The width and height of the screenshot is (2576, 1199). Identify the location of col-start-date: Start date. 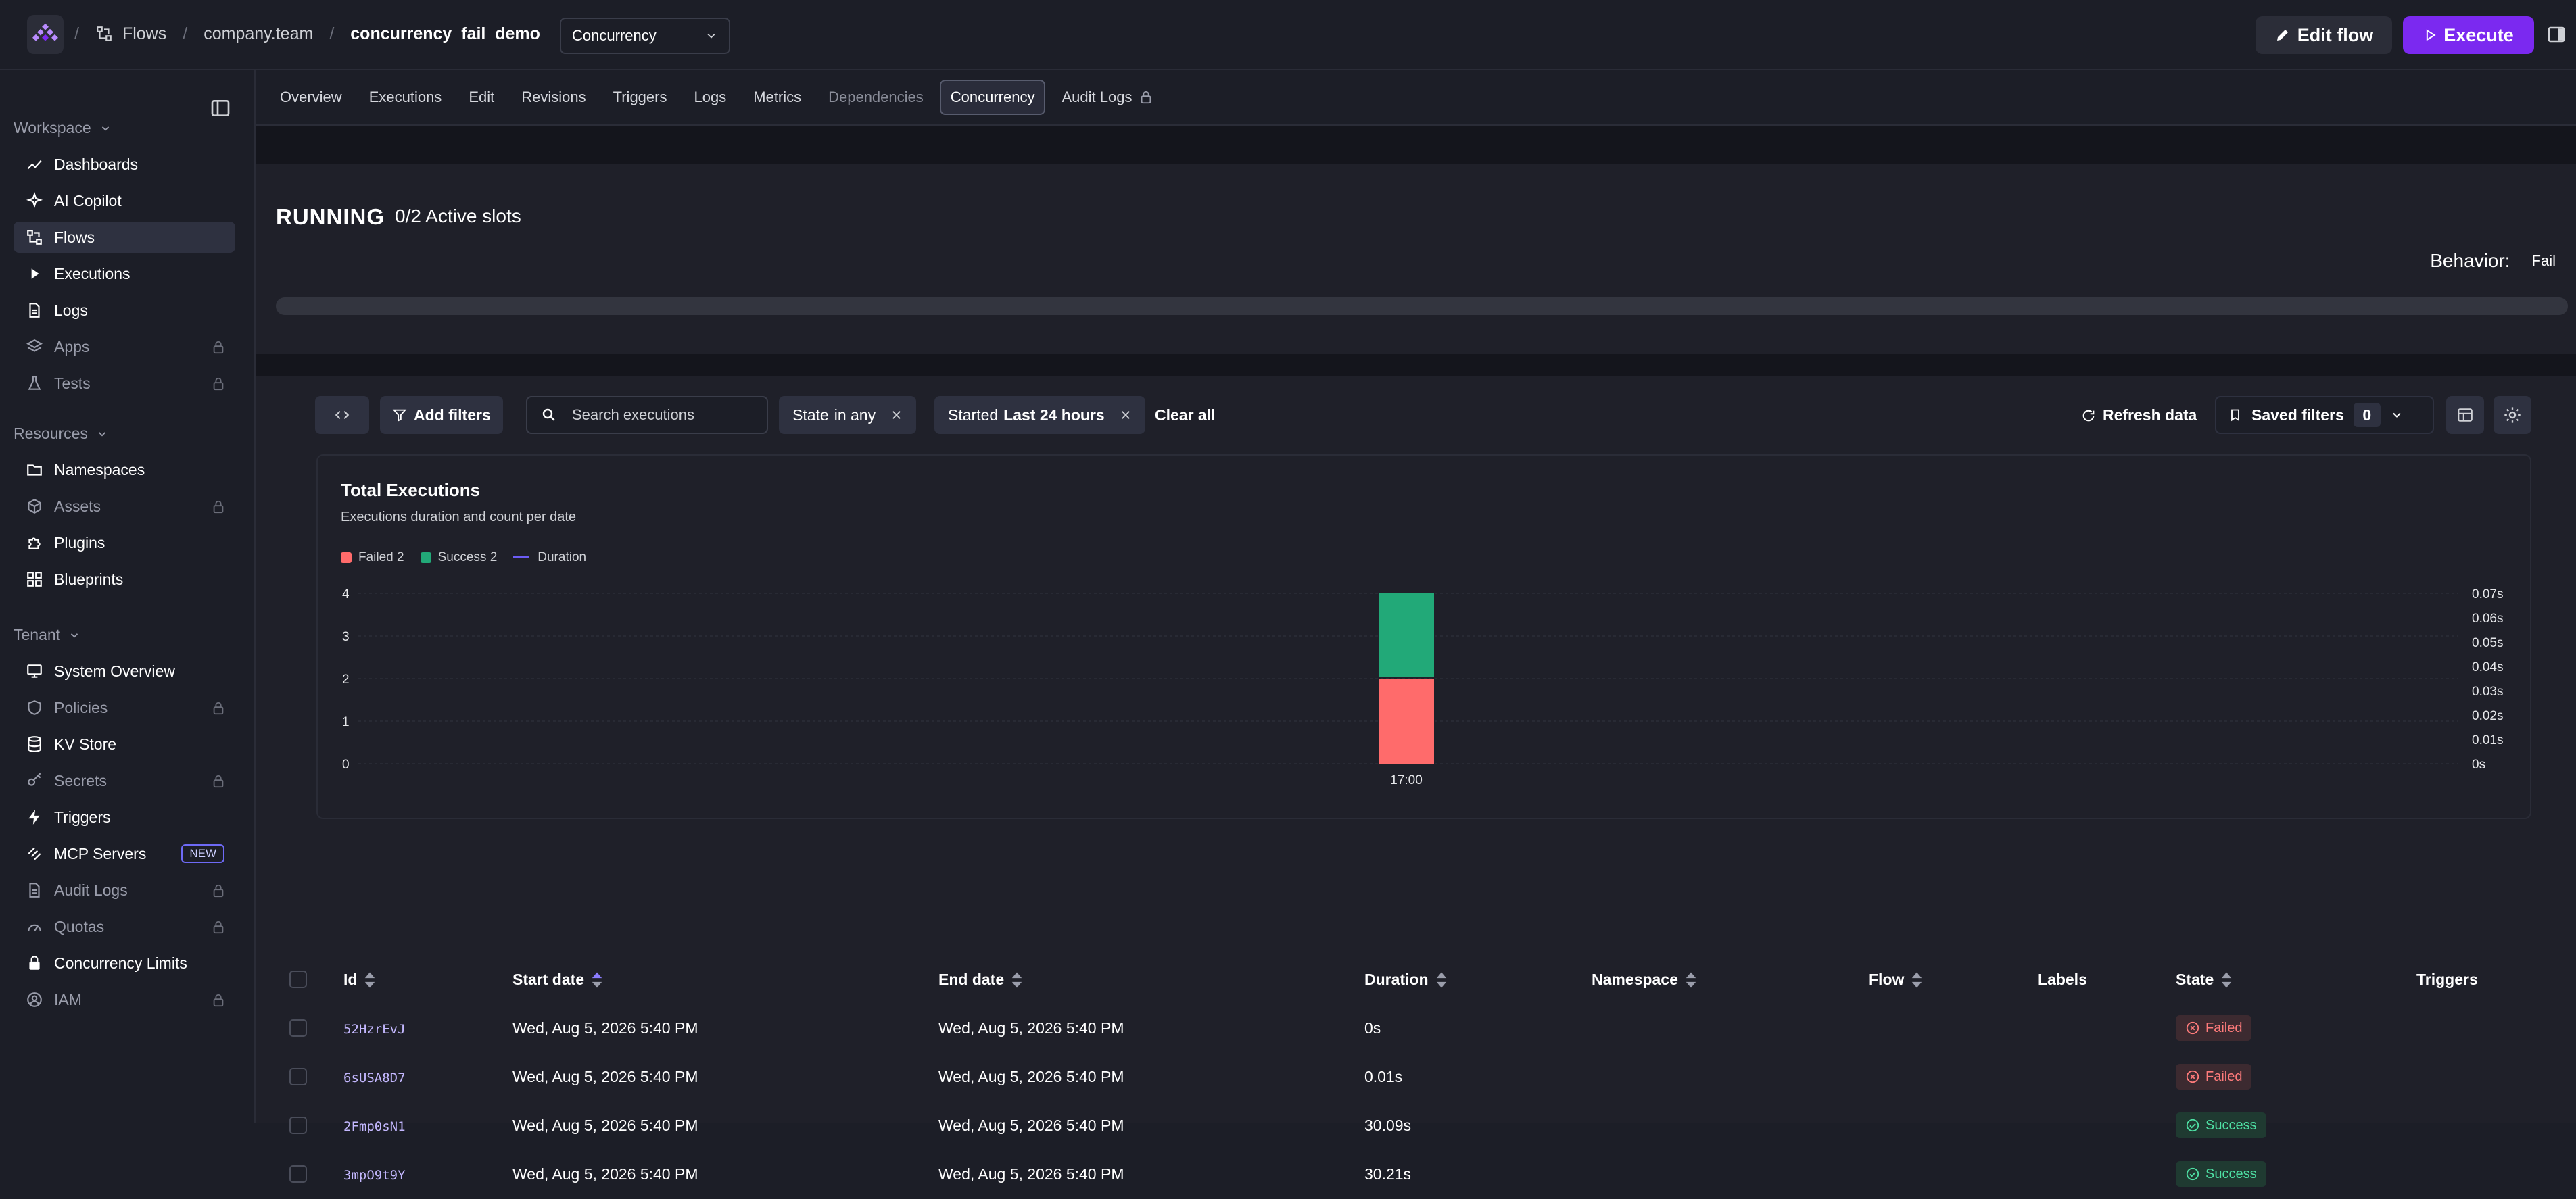
(557, 980).